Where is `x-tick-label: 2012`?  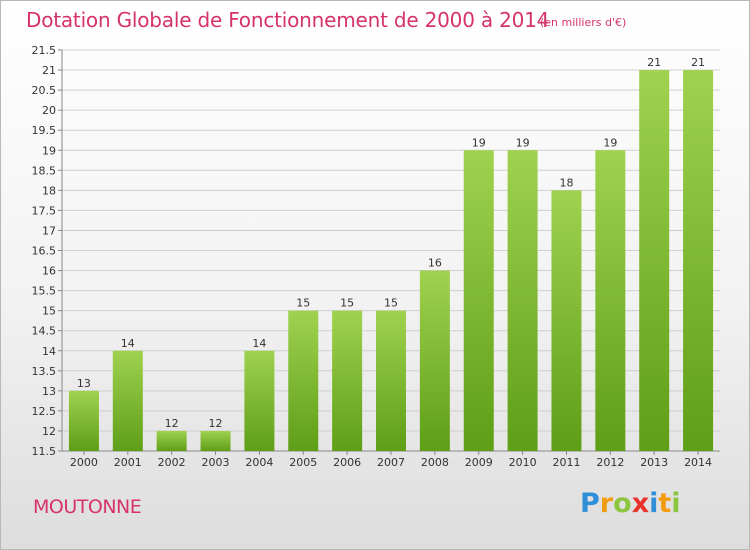 x-tick-label: 2012 is located at coordinates (610, 462).